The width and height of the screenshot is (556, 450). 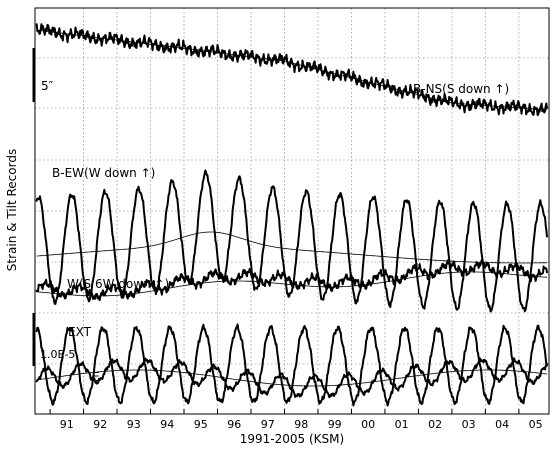 I want to click on x-tick-label: 00, so click(x=368, y=424).